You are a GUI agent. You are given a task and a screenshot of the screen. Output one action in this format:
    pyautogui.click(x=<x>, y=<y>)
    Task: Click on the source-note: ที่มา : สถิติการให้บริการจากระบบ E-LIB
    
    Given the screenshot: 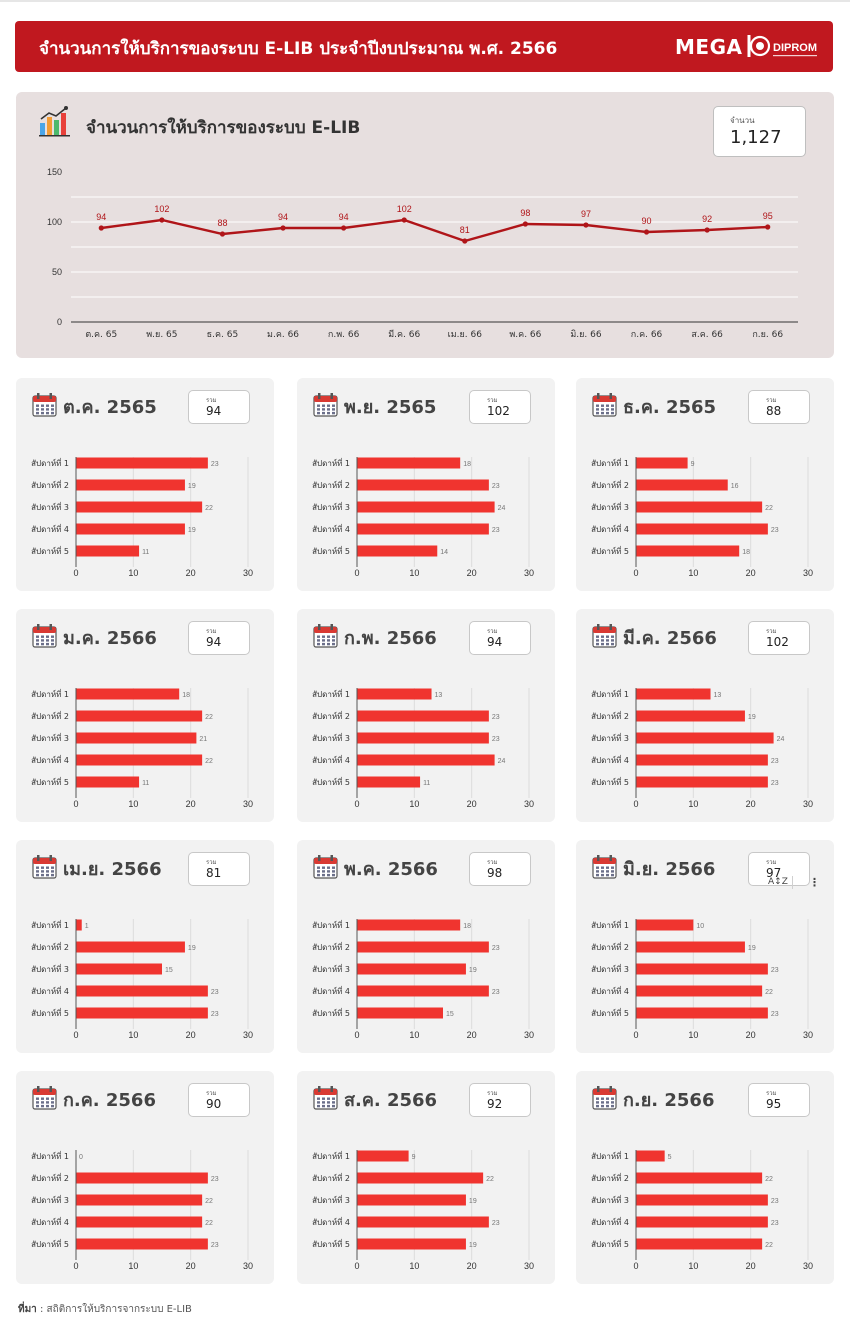 What is the action you would take?
    pyautogui.click(x=105, y=1309)
    